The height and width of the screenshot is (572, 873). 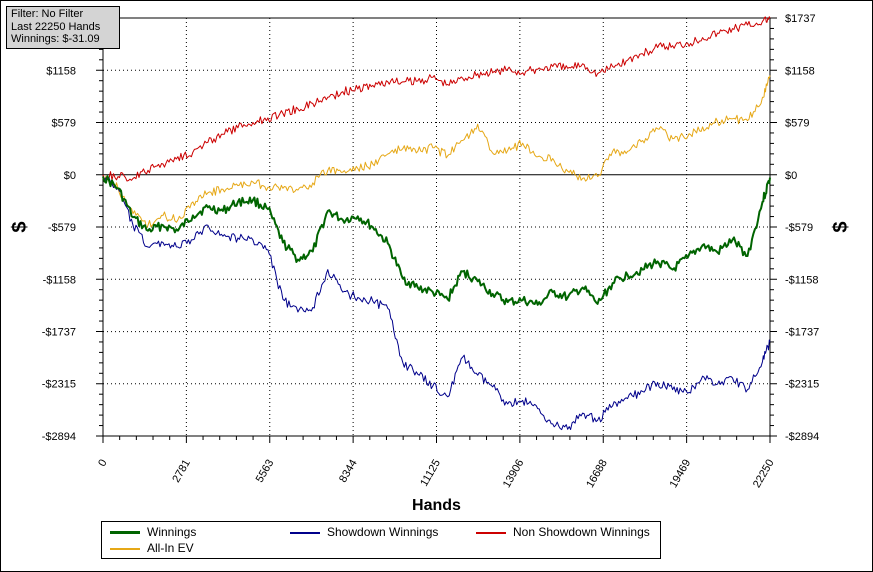 I want to click on legend-label: All-In EV, so click(x=170, y=548).